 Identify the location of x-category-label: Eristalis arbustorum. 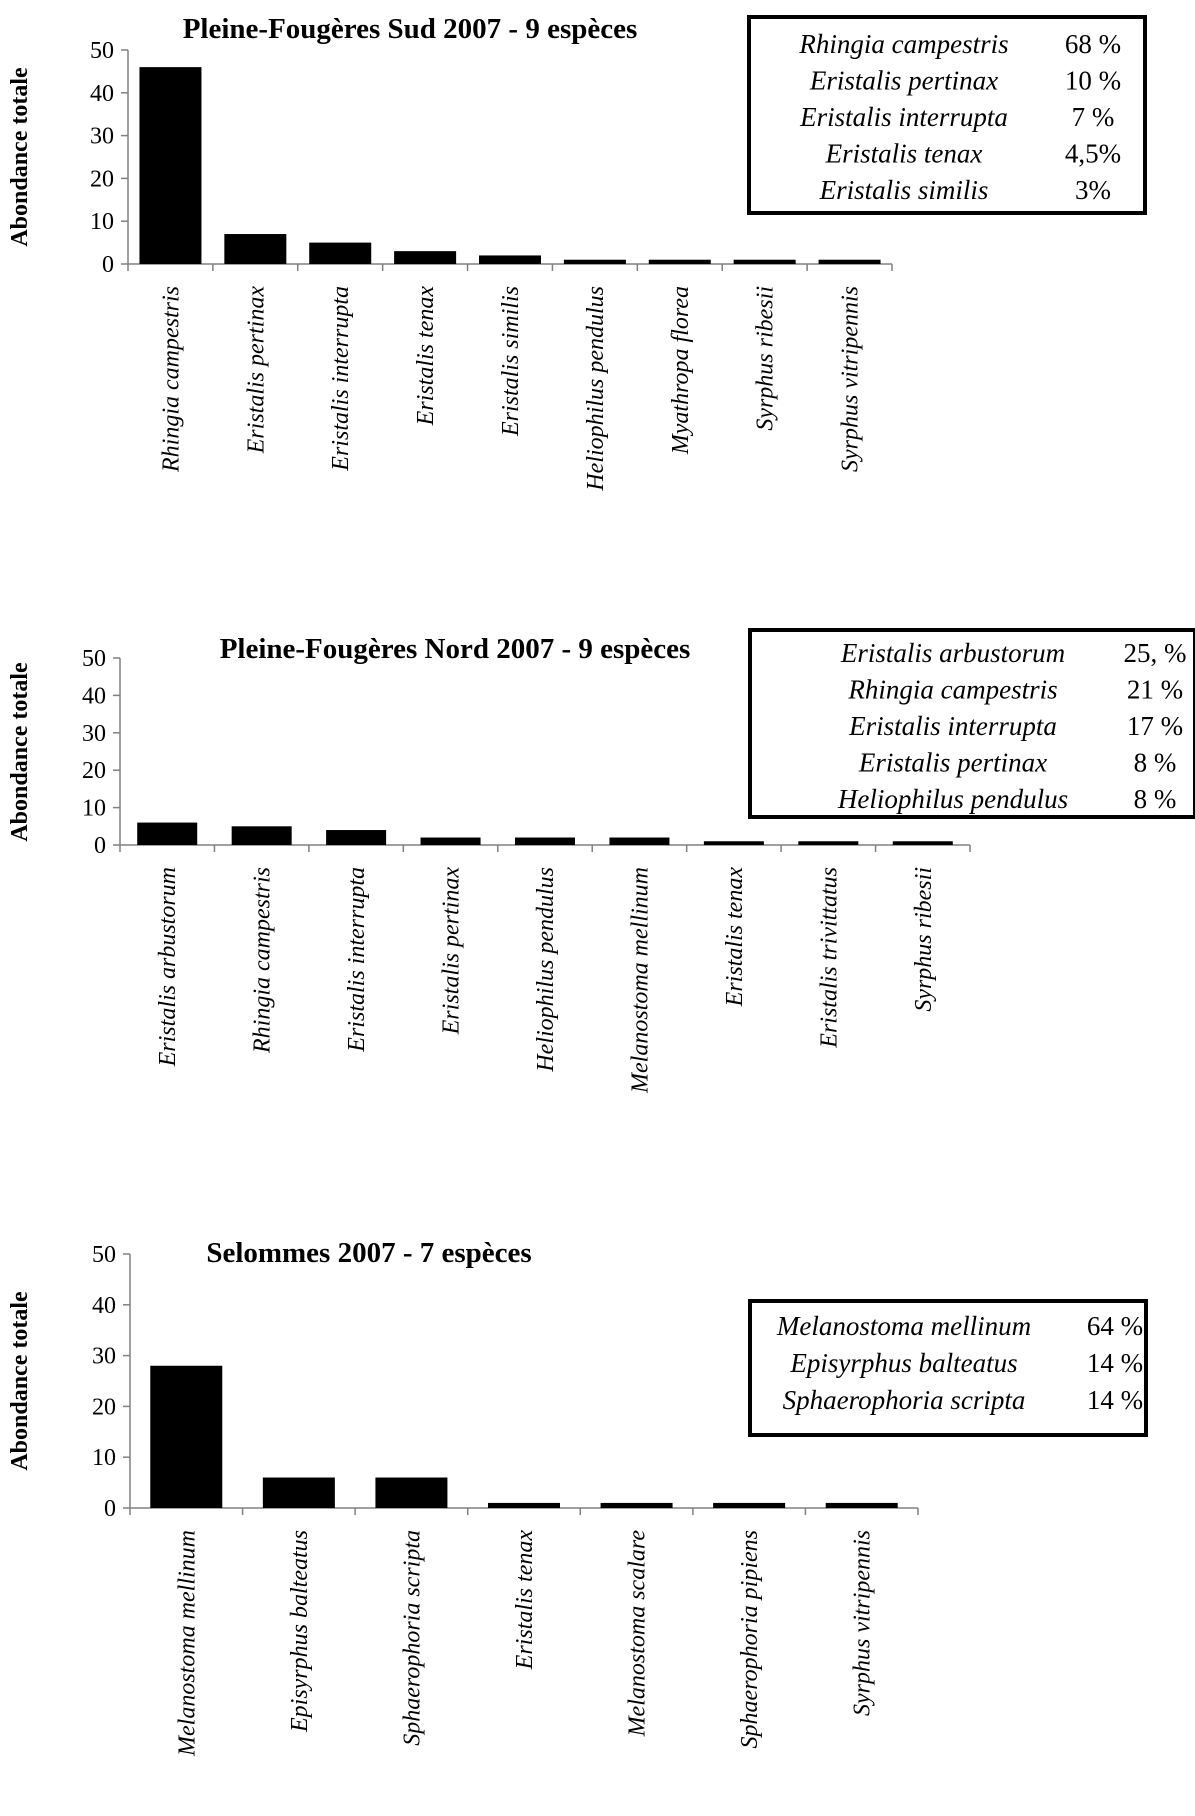
(168, 967).